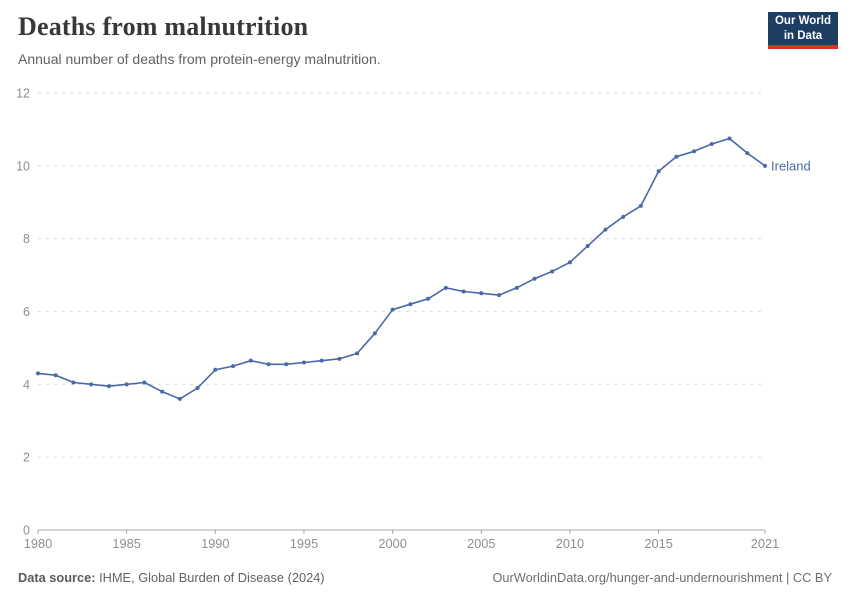 This screenshot has height=600, width=850. I want to click on data-point-1985, so click(126, 384).